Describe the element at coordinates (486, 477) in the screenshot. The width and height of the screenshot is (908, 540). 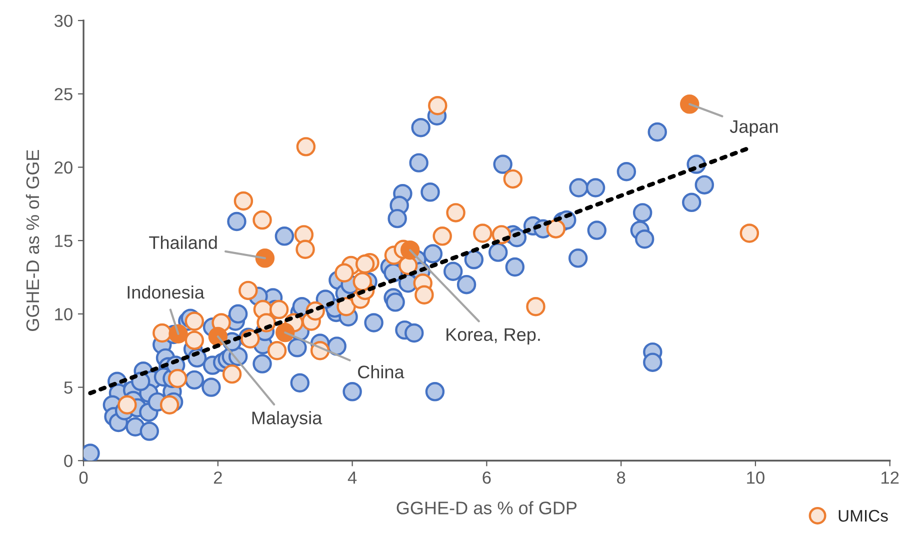
I see `x-tick-label: 6` at that location.